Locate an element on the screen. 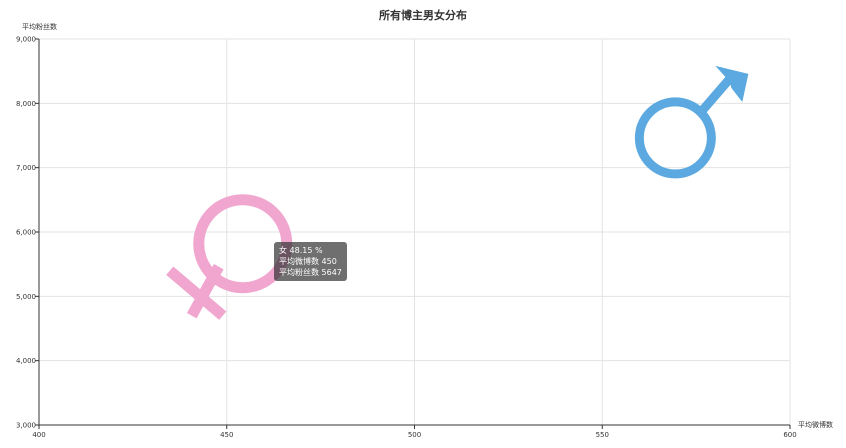 This screenshot has width=846, height=448. tooltip-line-series: 女 48.15 % is located at coordinates (301, 250).